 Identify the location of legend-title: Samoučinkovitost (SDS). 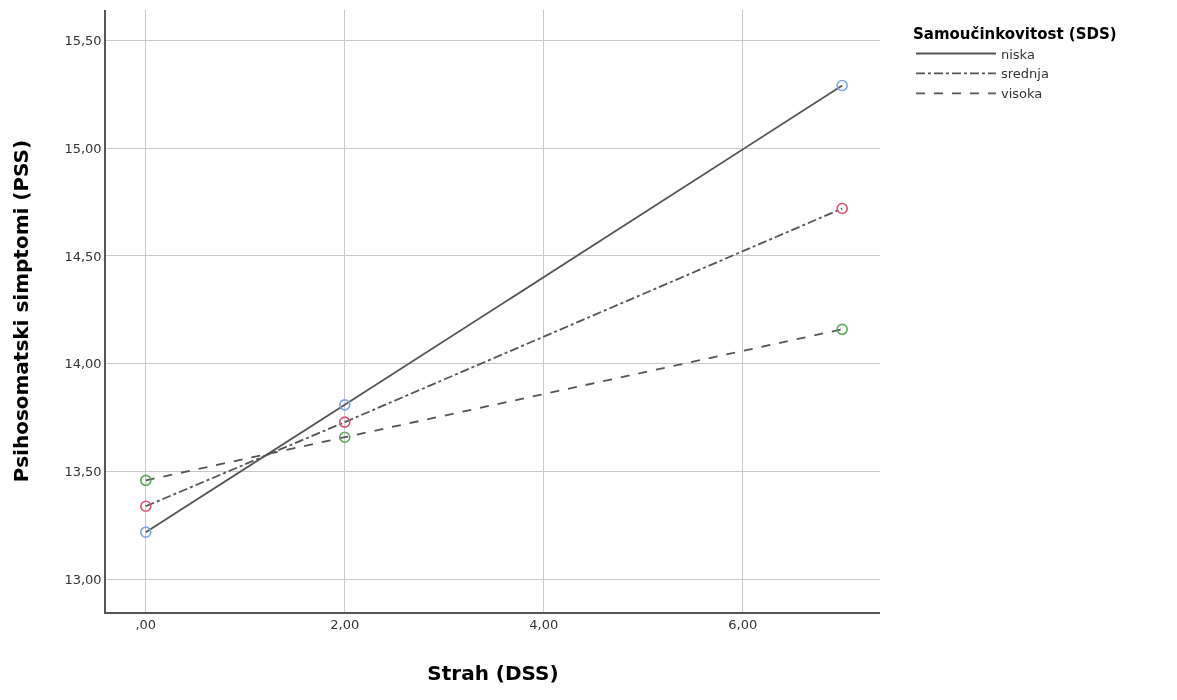
(1014, 33).